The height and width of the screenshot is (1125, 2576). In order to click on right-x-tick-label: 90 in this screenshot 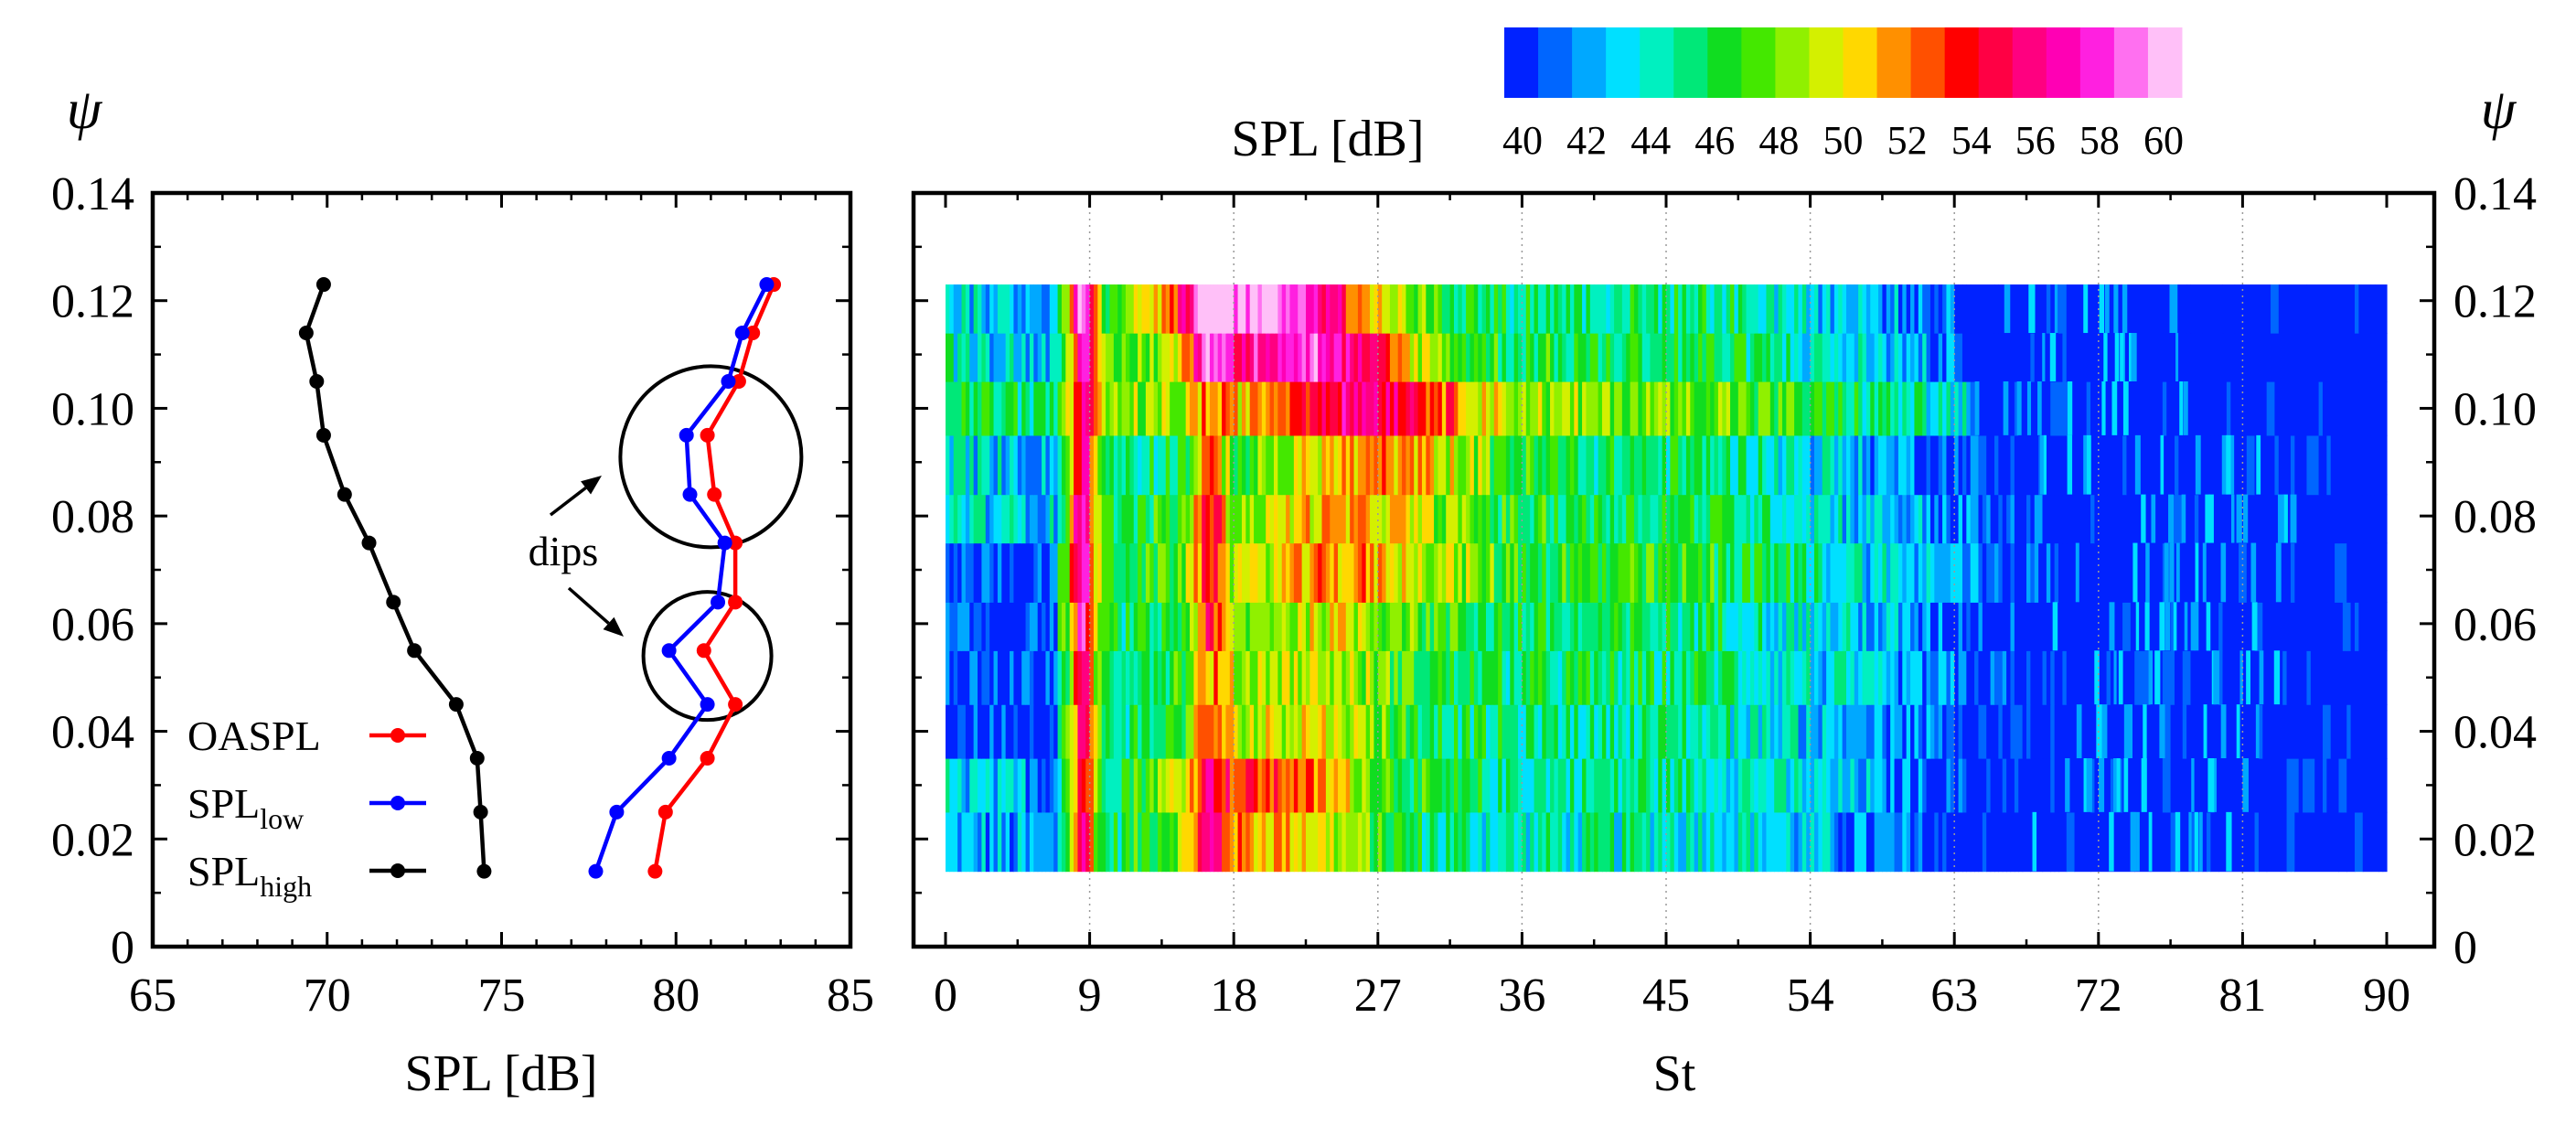, I will do `click(2386, 996)`.